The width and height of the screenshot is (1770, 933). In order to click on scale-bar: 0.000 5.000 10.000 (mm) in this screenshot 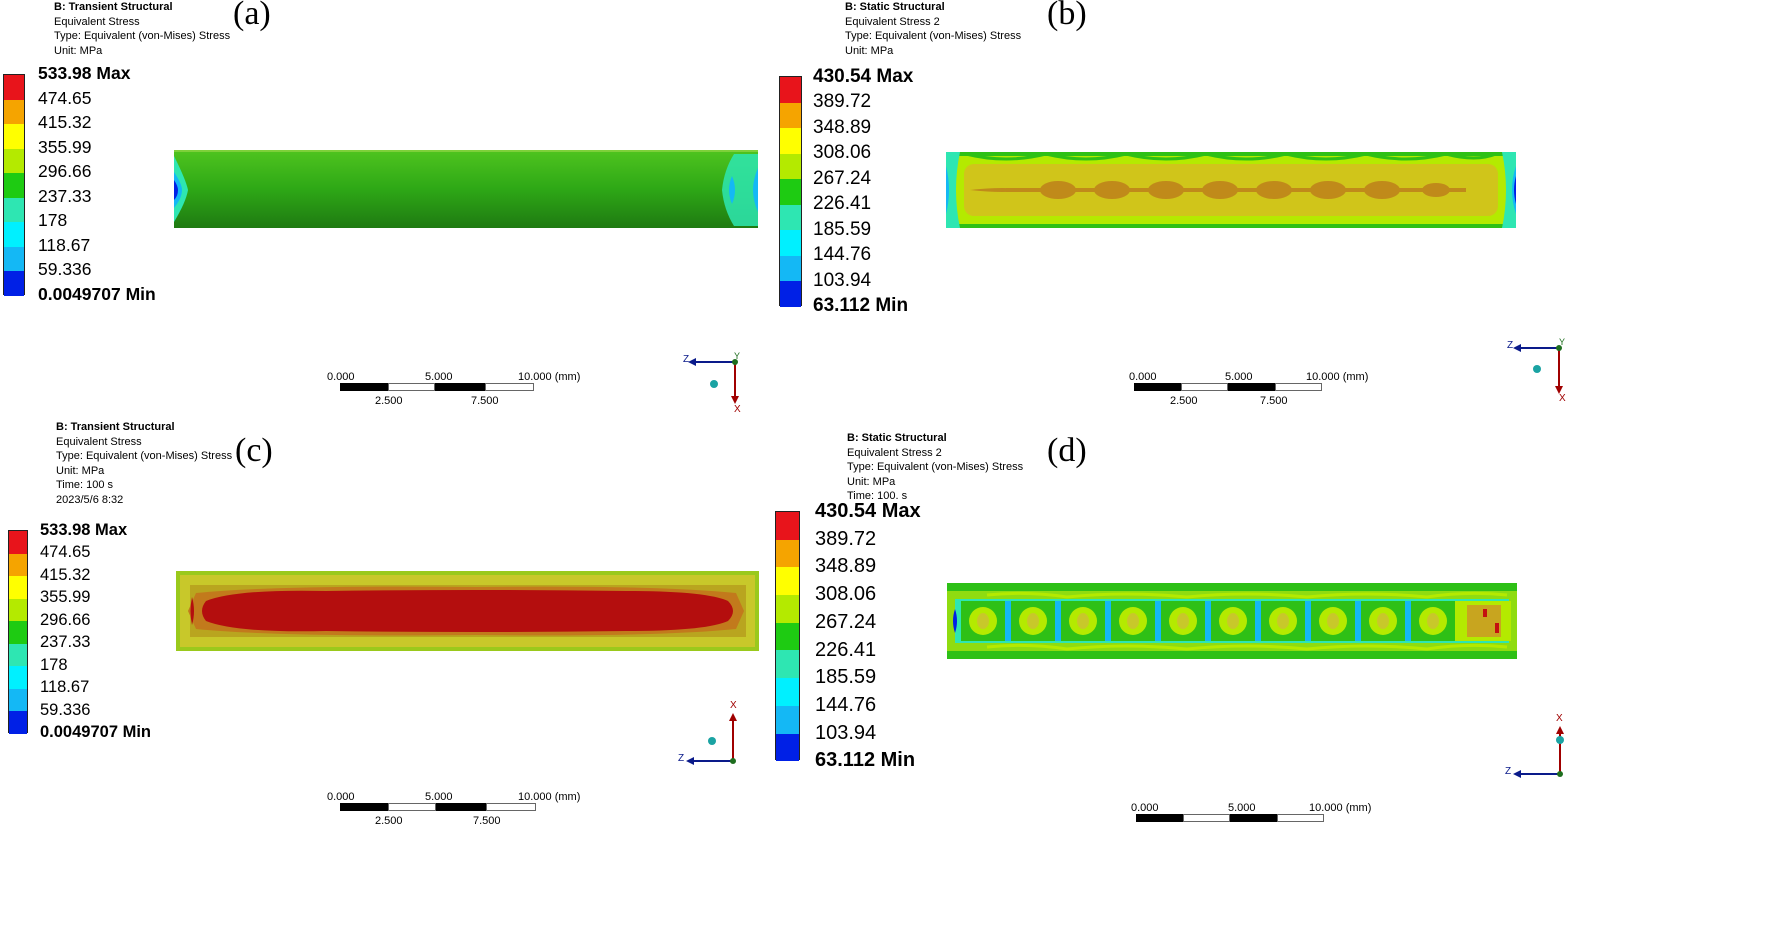, I will do `click(1251, 822)`.